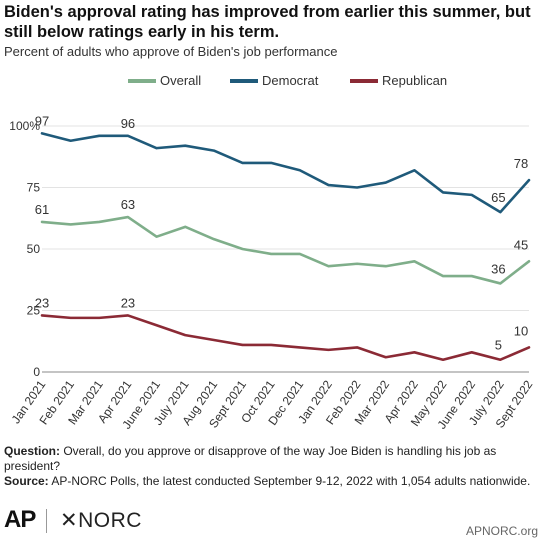 Image resolution: width=550 pixels, height=550 pixels. Describe the element at coordinates (128, 123) in the screenshot. I see `data-label: 96` at that location.